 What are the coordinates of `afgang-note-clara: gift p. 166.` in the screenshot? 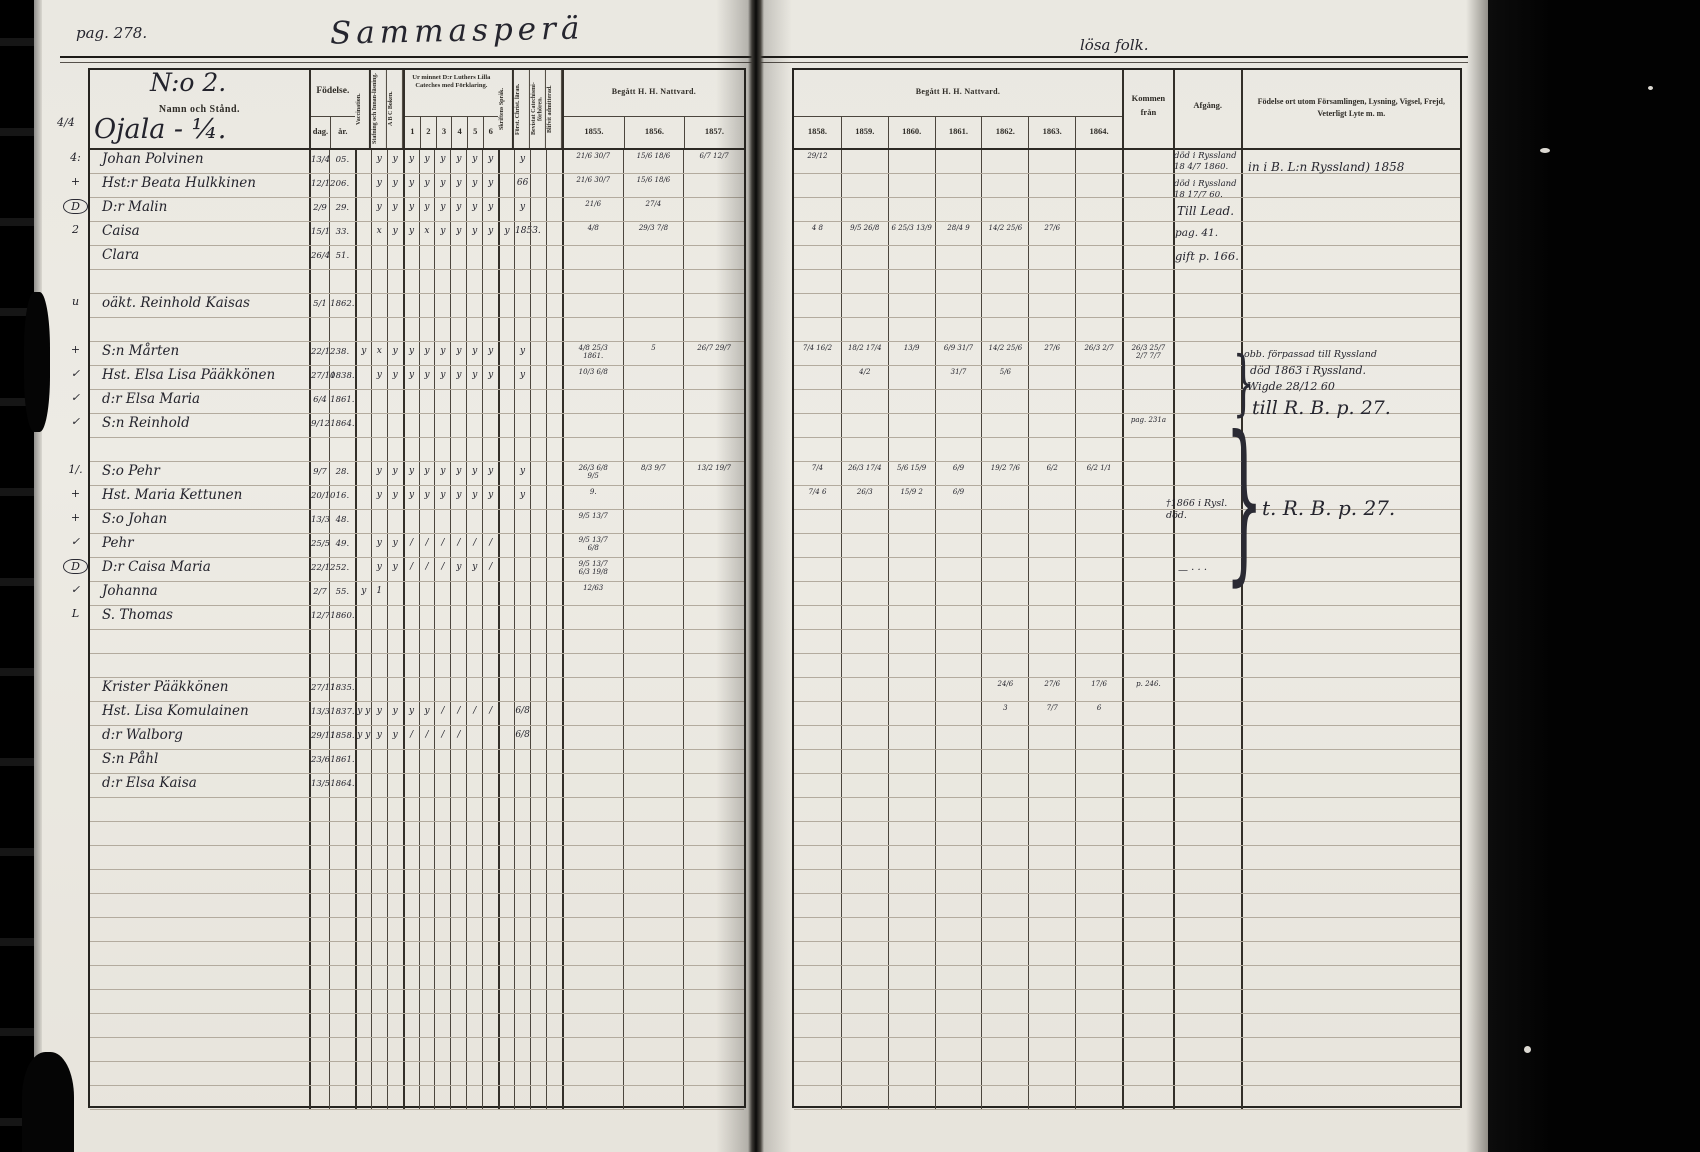 It's located at (1207, 256).